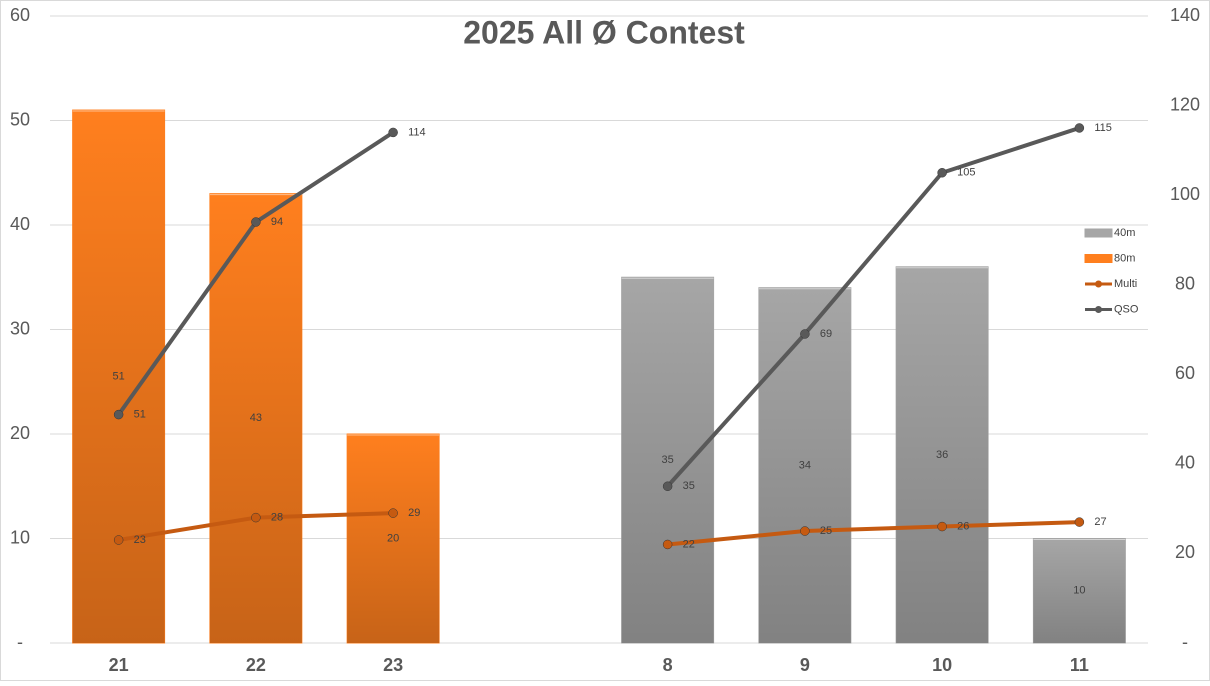  What do you see at coordinates (1185, 463) in the screenshot?
I see `y2-tick-label: 40` at bounding box center [1185, 463].